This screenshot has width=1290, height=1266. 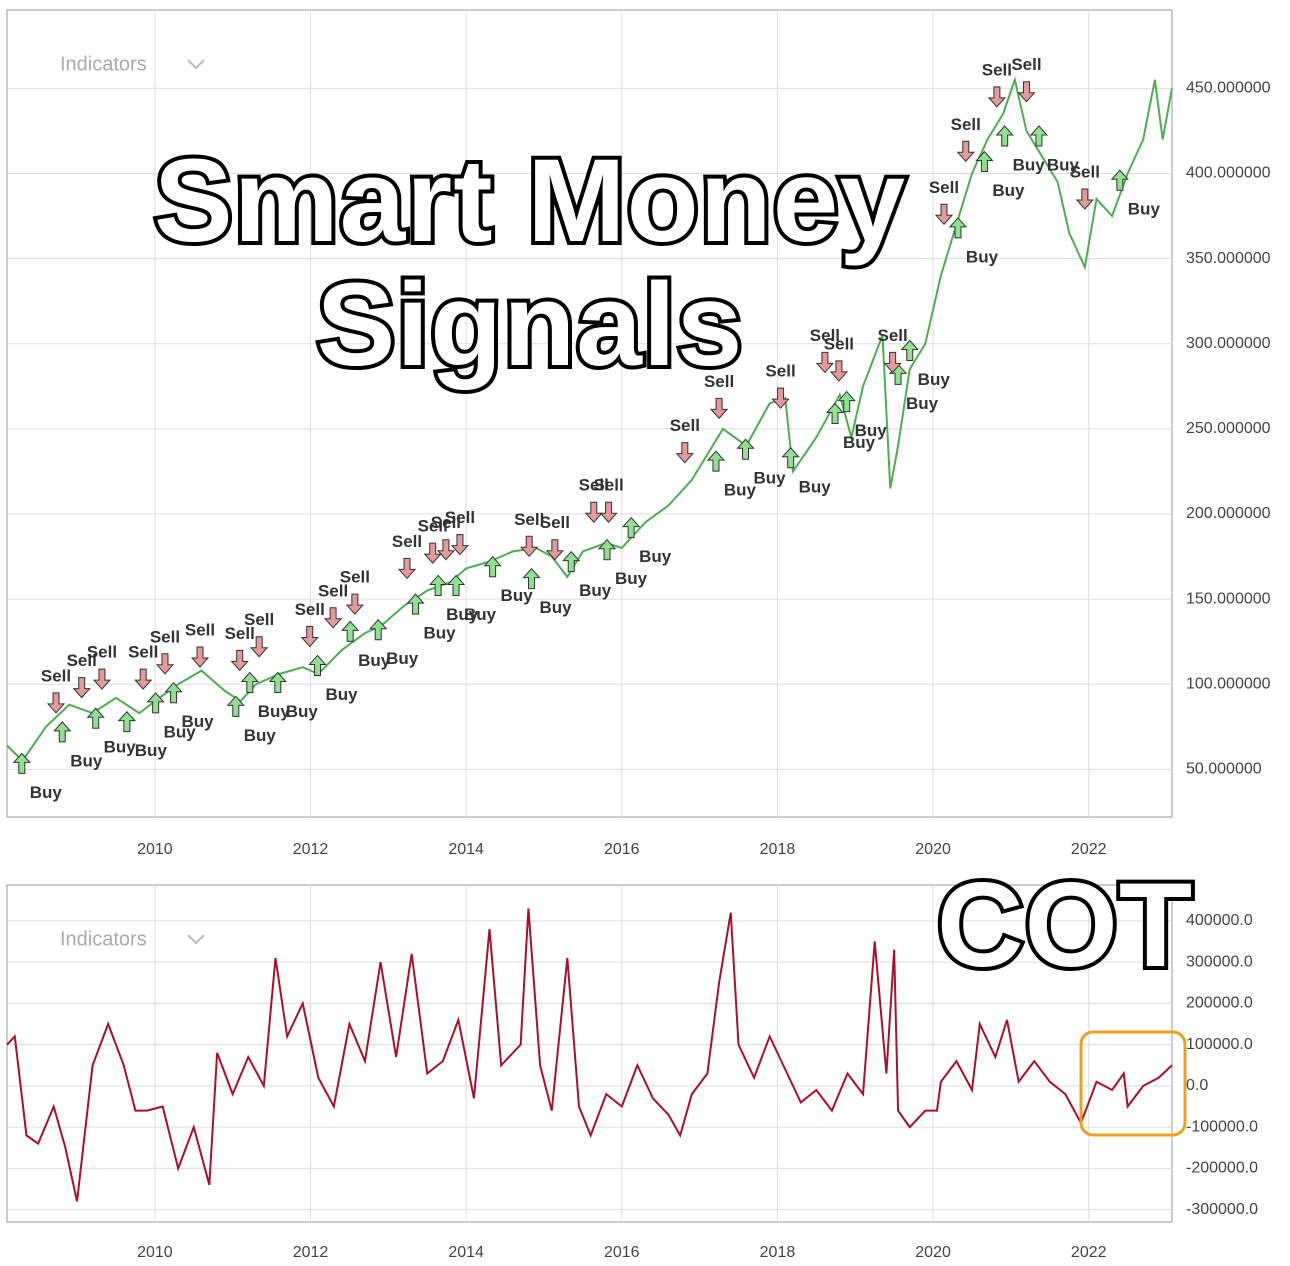 What do you see at coordinates (1224, 769) in the screenshot?
I see `y-tick-label: 50.000000` at bounding box center [1224, 769].